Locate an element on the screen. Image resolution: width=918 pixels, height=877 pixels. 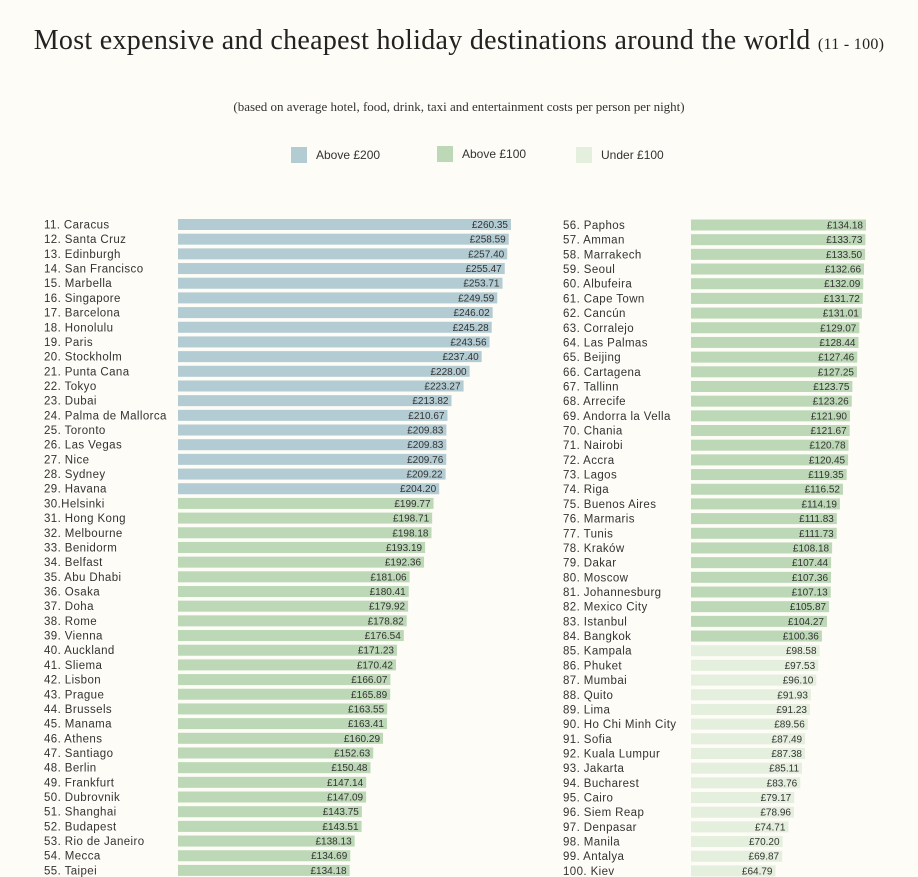
bar-value-71: £120.78 is located at coordinates (827, 446).